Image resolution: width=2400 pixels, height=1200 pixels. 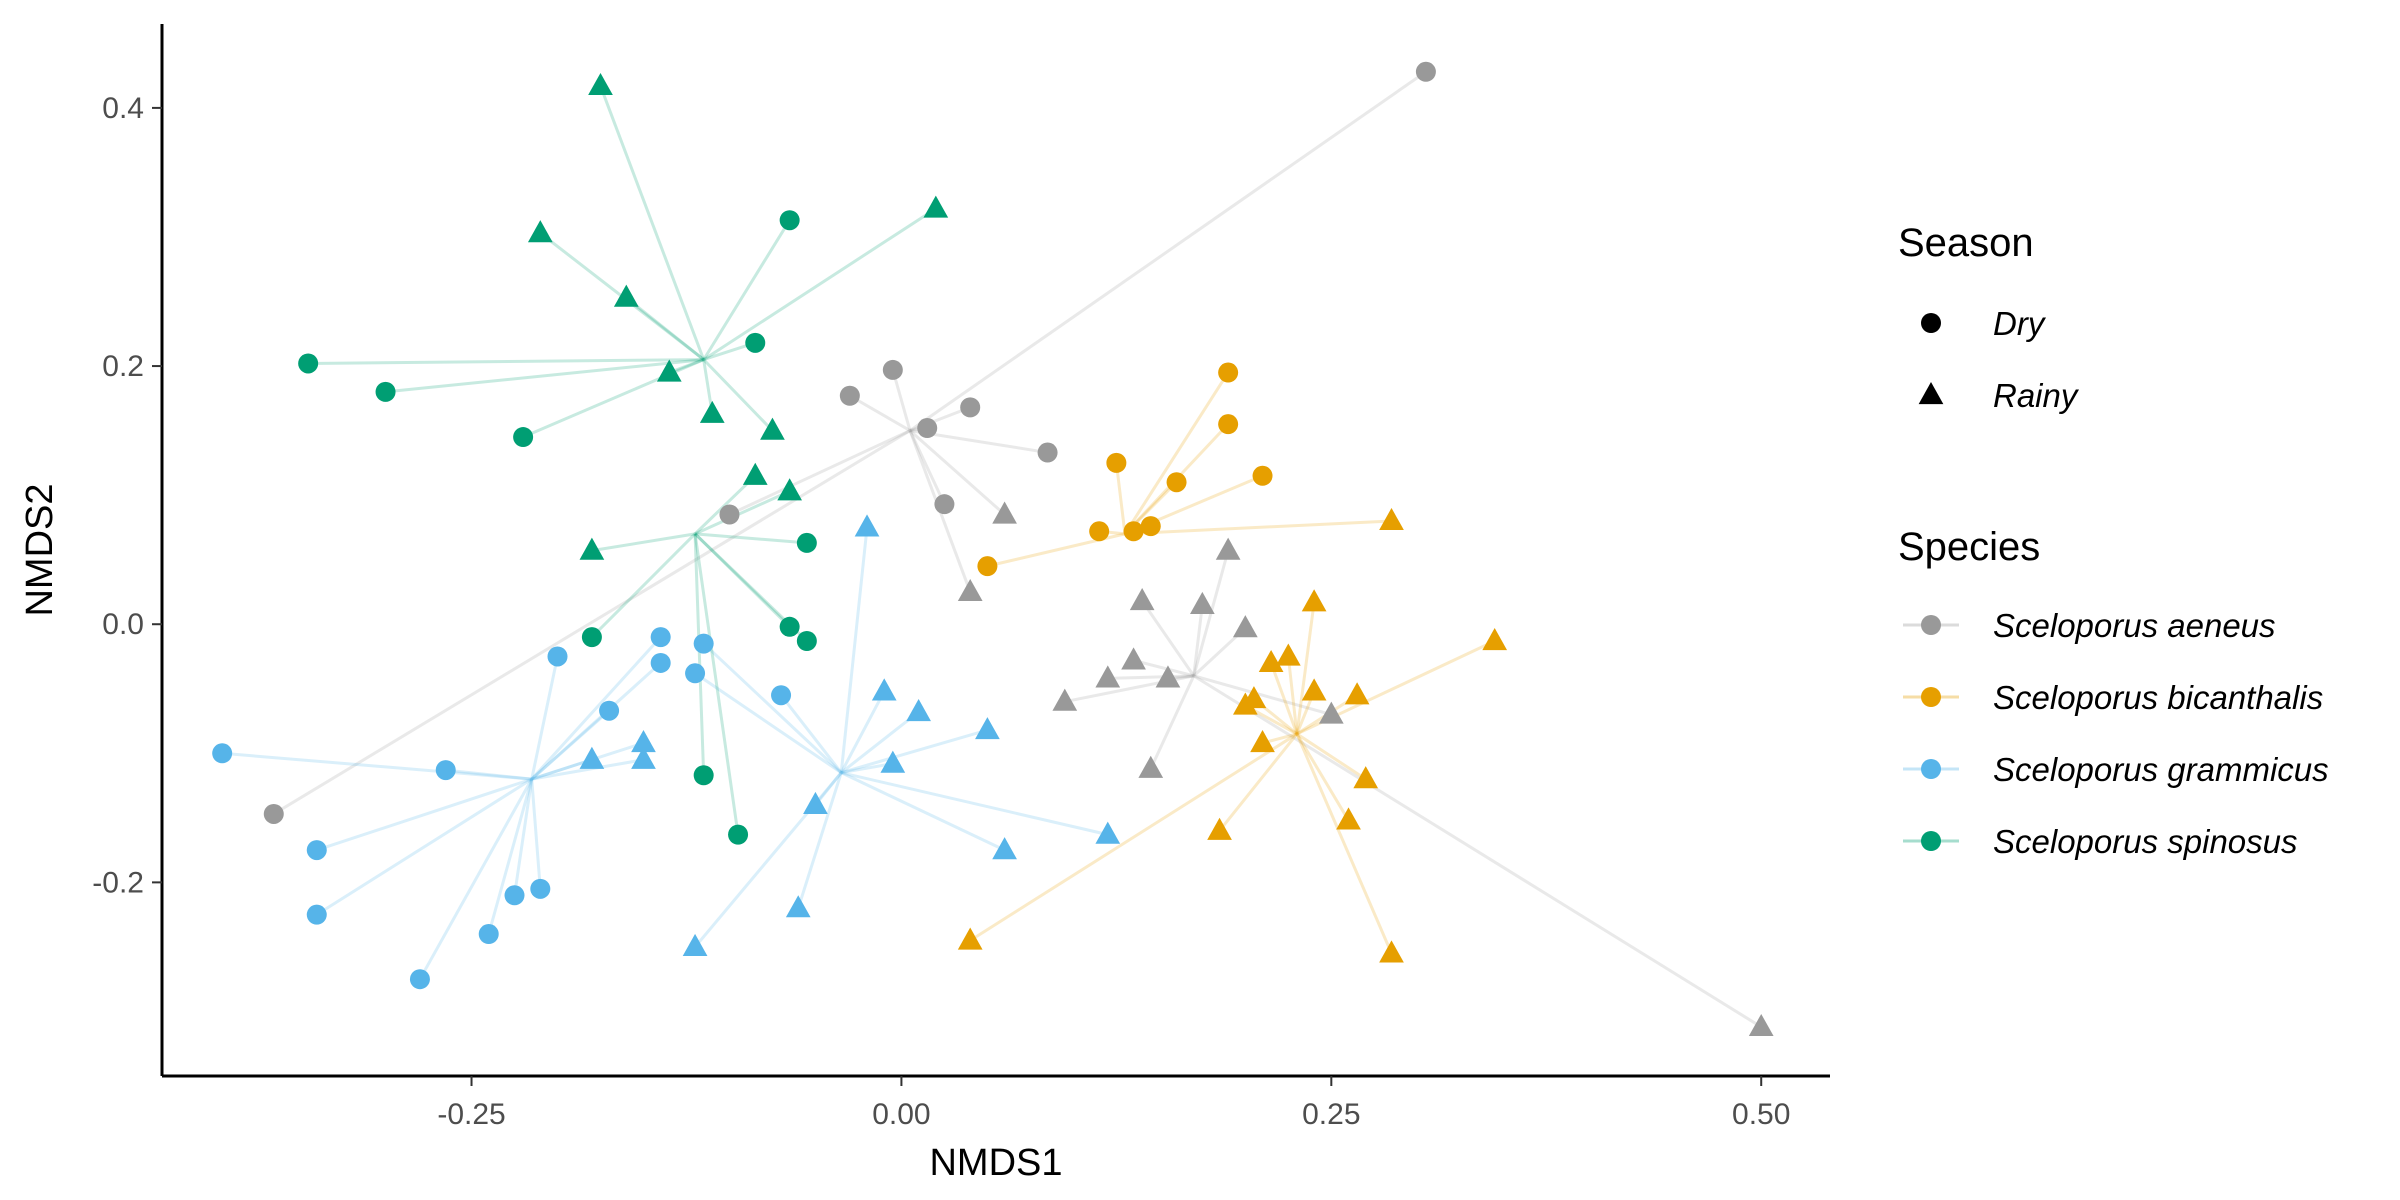 I want to click on legend-species-label: Sceloporus aeneus, so click(x=2134, y=625).